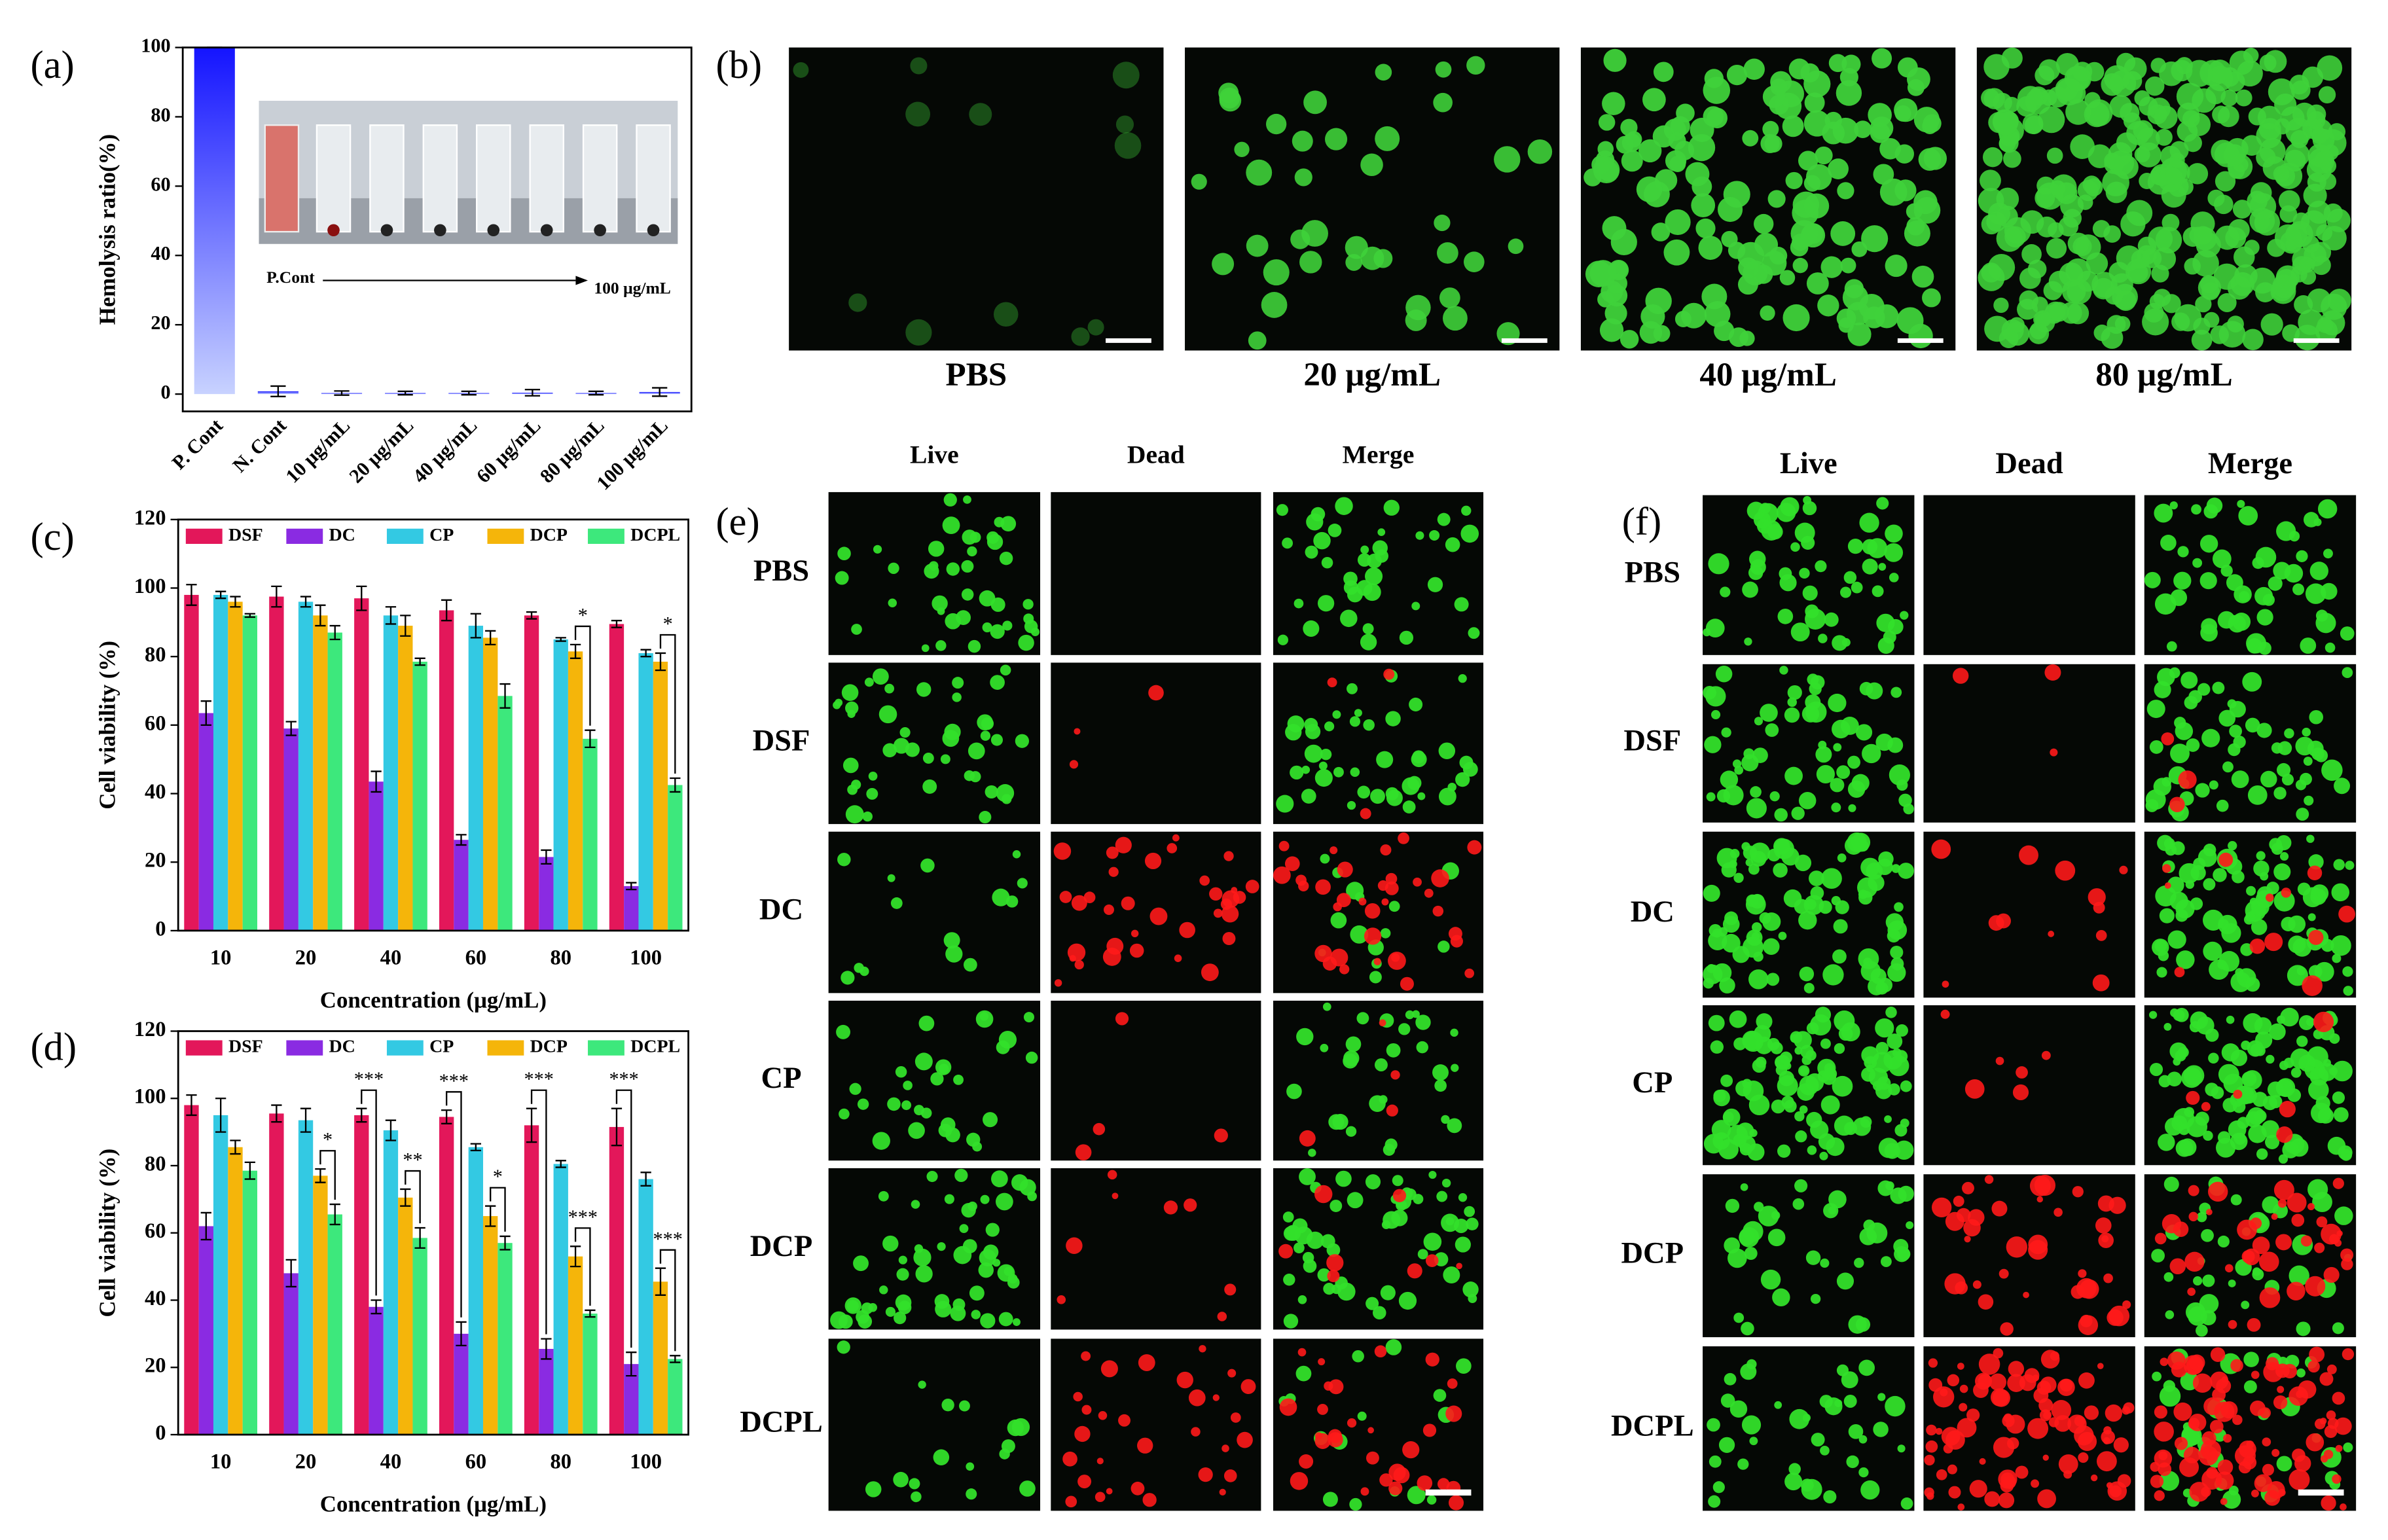 This screenshot has width=2388, height=1540. Describe the element at coordinates (606, 1048) in the screenshot. I see `legend-swatch` at that location.